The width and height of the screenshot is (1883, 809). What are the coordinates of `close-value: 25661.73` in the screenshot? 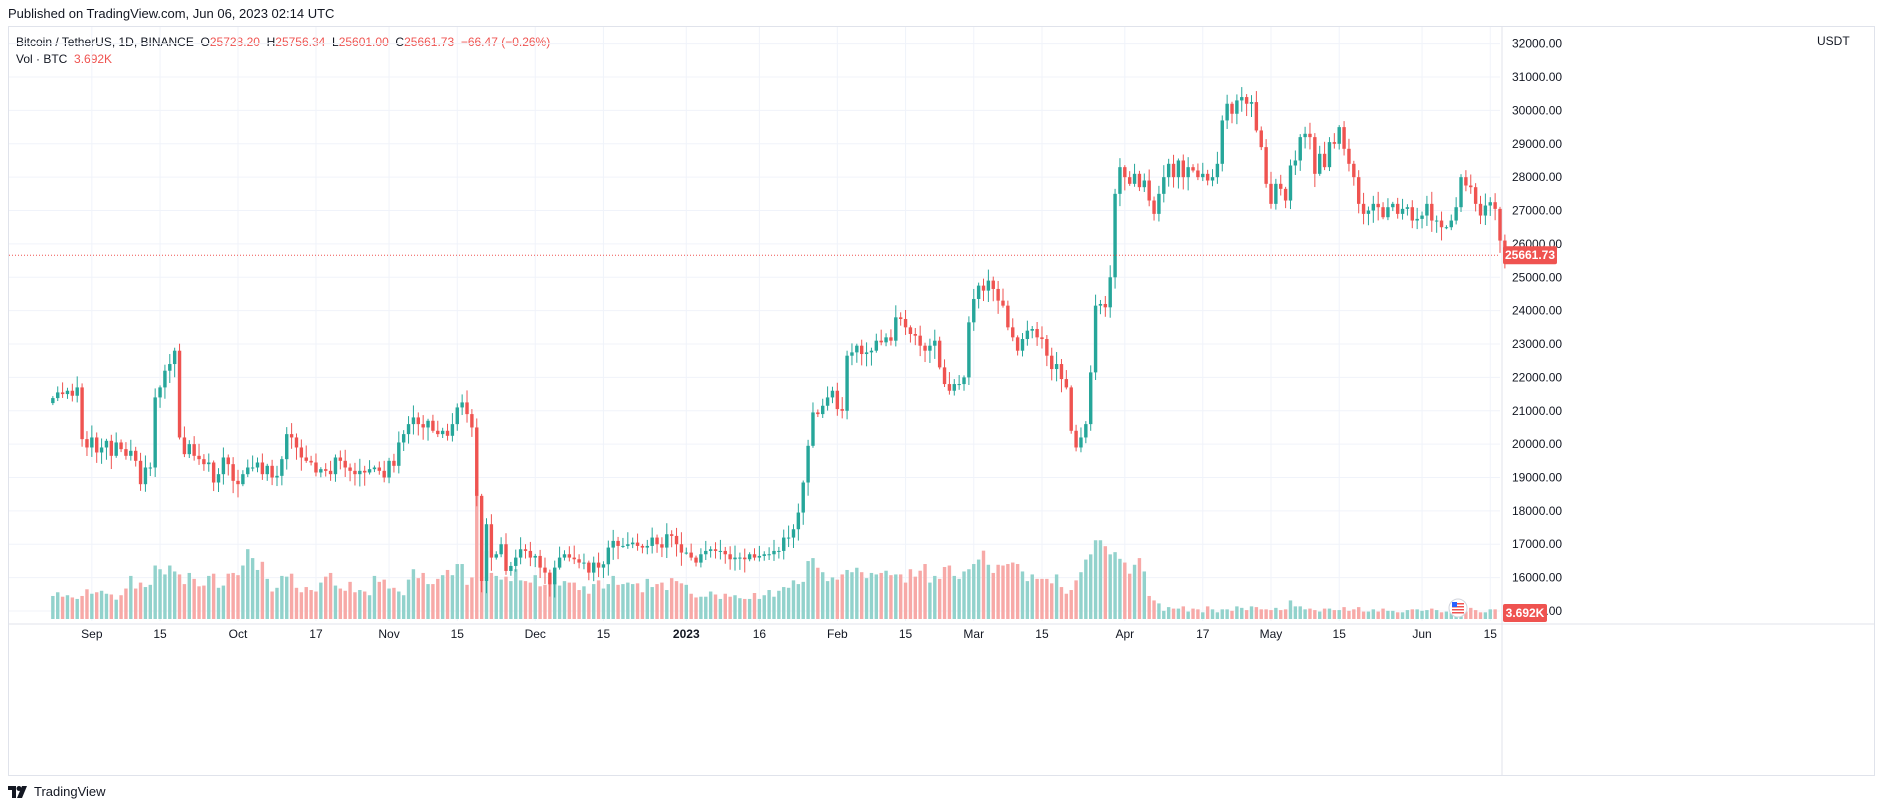 It's located at (429, 42).